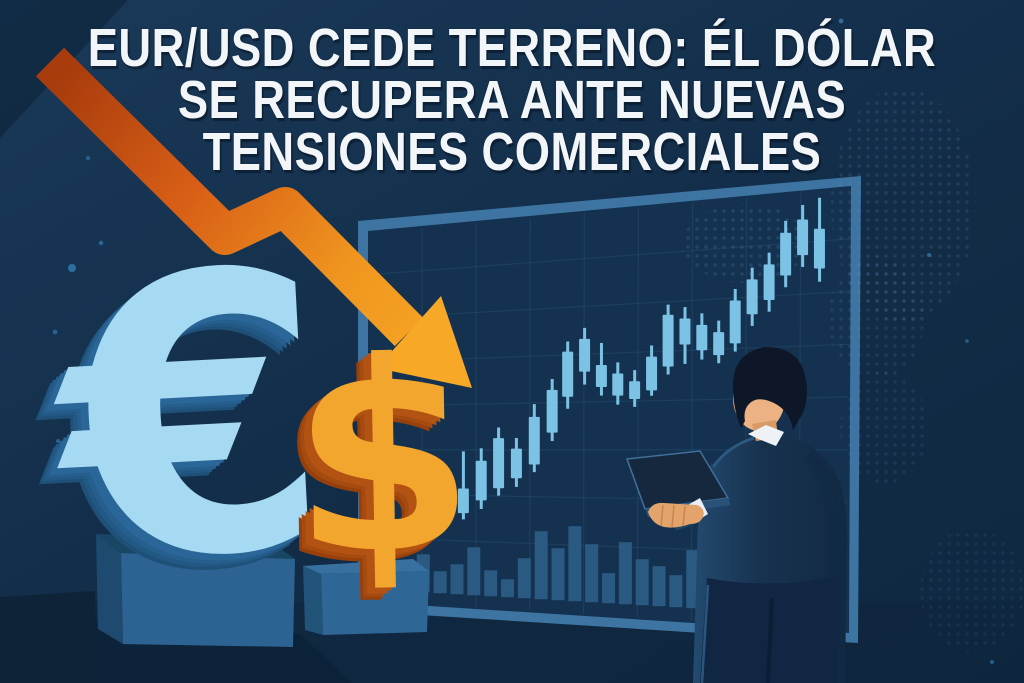  Describe the element at coordinates (375, 603) in the screenshot. I see `dollar-pedestal-front` at that location.